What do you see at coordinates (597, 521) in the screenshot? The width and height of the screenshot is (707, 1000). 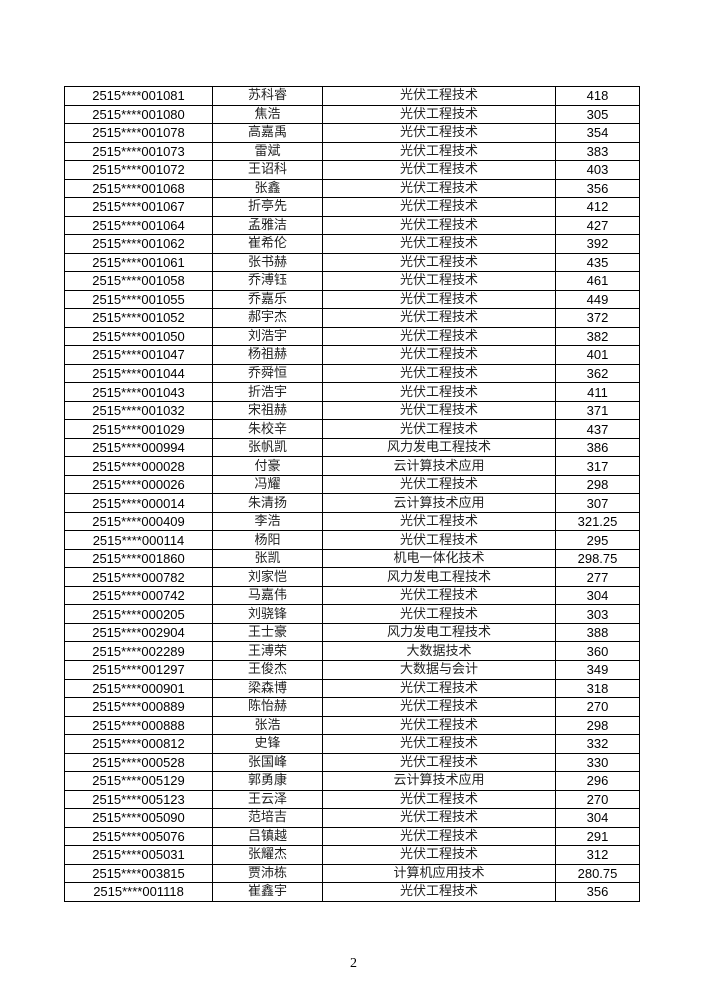 I see `score-cell: 321.25` at bounding box center [597, 521].